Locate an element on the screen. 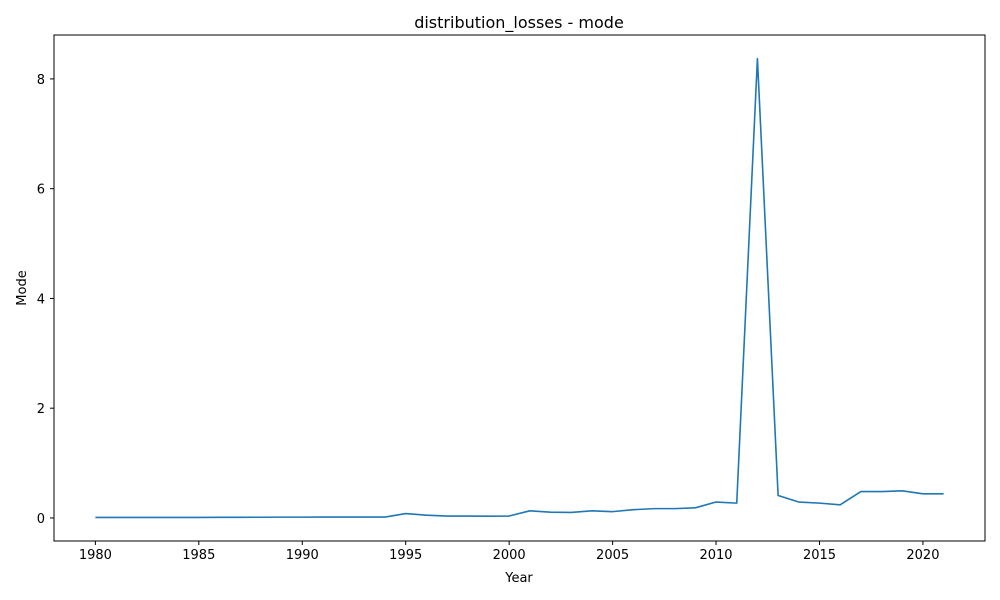  x-tick-label: 1995 is located at coordinates (405, 555).